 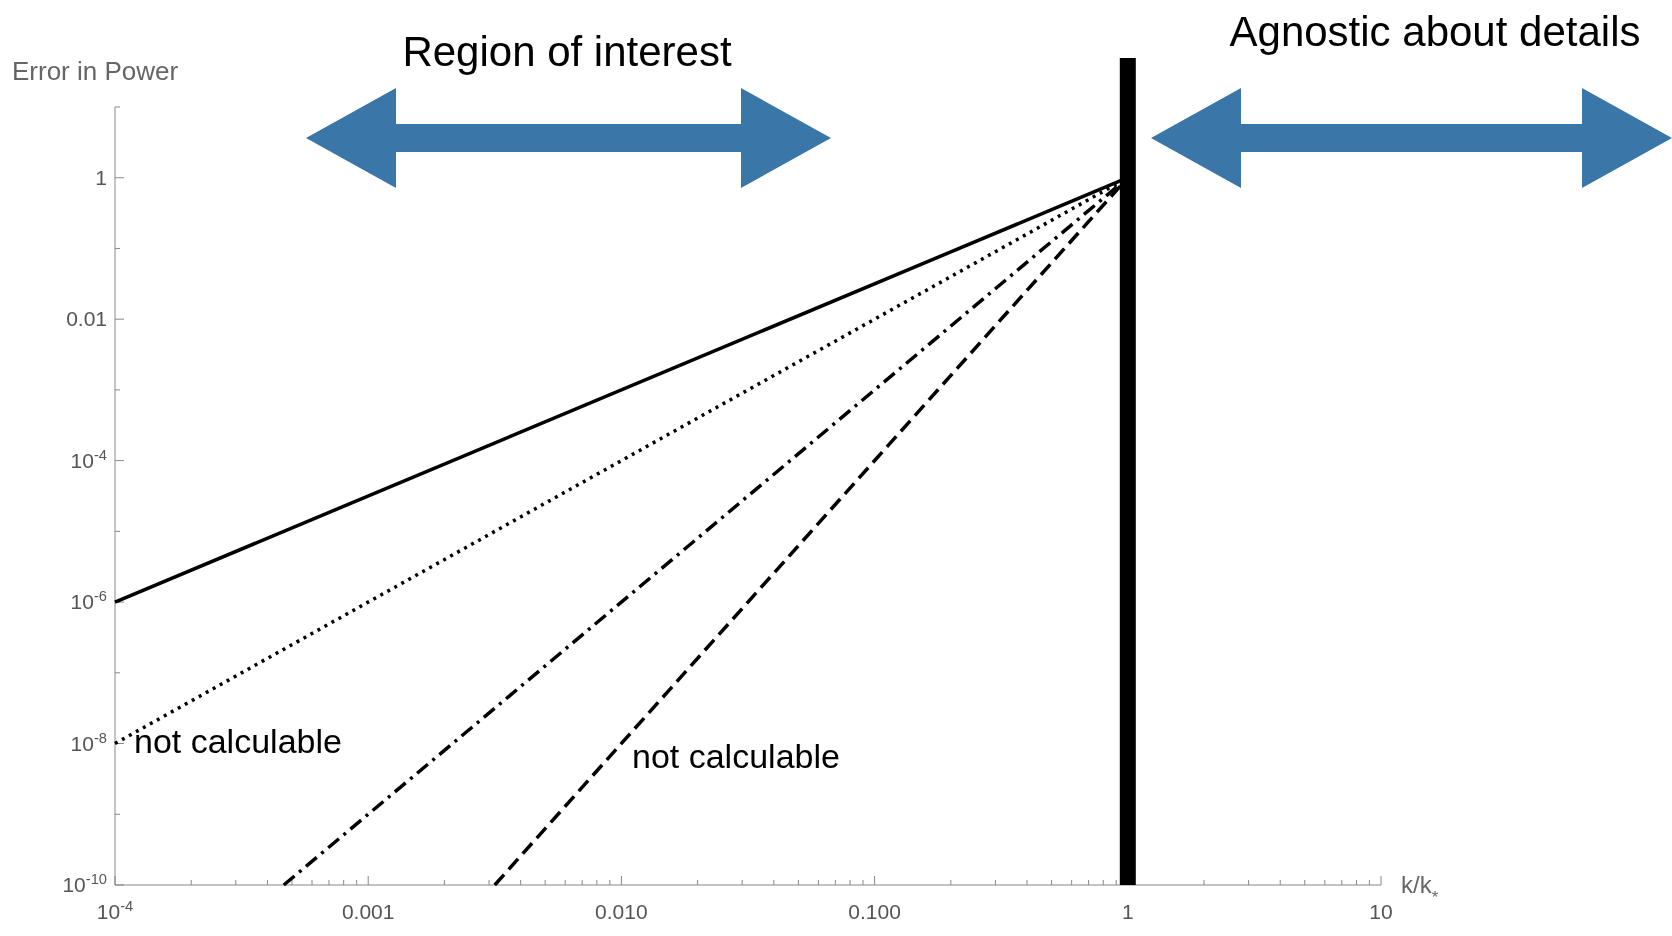 I want to click on x-tick-label: 1, so click(x=1127, y=911).